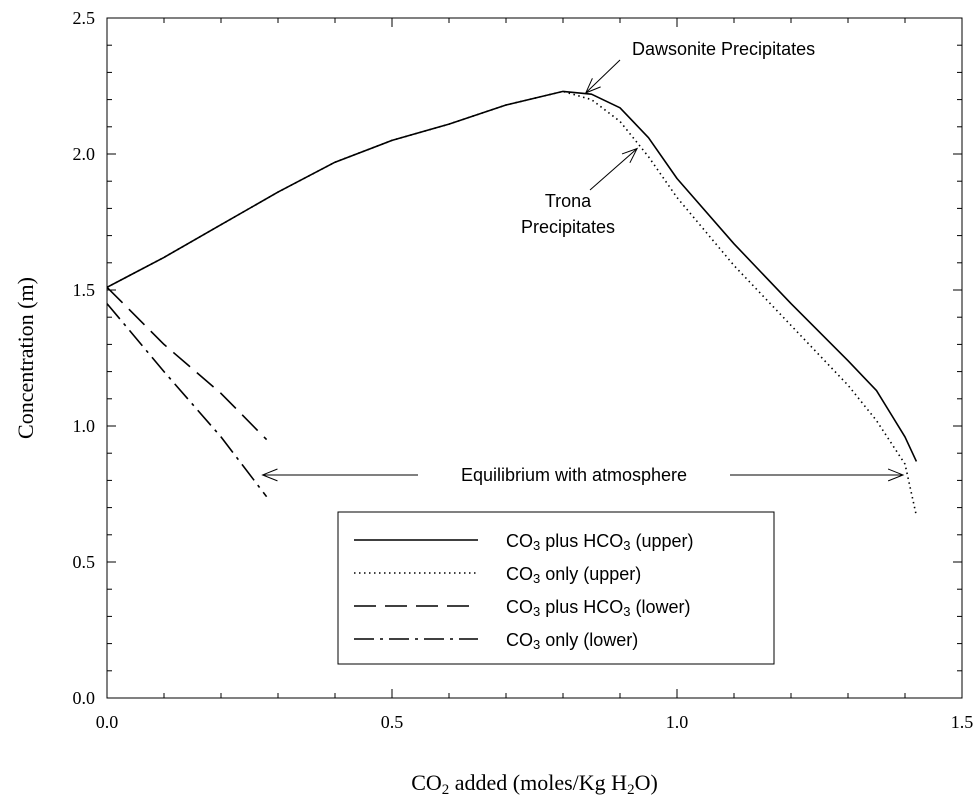 This screenshot has width=980, height=803. Describe the element at coordinates (662, 541) in the screenshot. I see `legend-label-part: (upper)` at that location.